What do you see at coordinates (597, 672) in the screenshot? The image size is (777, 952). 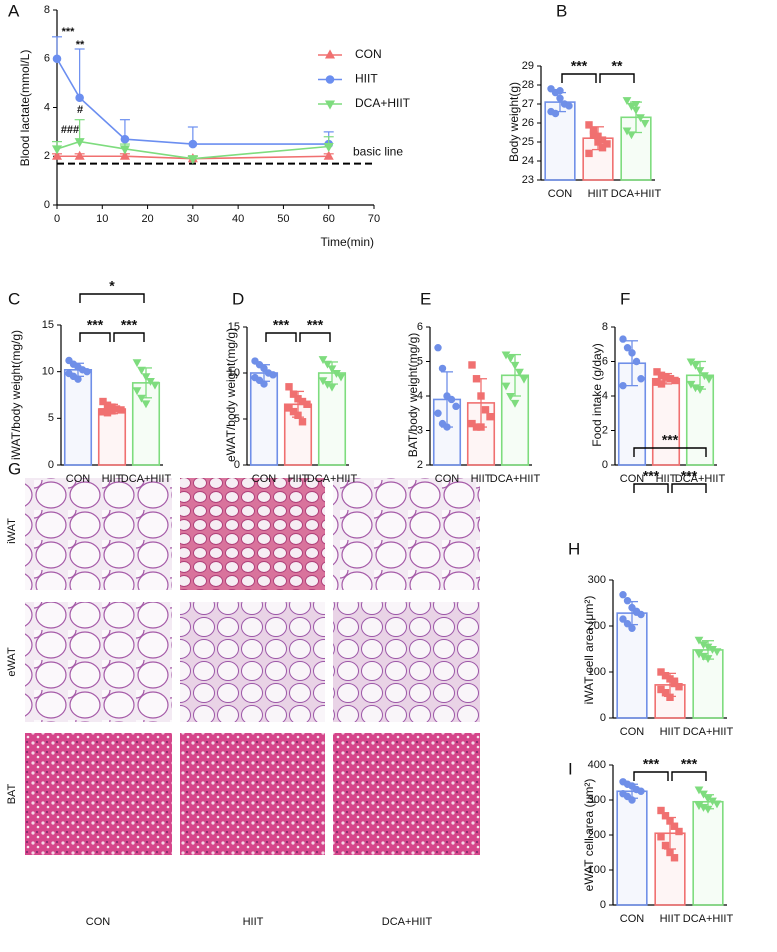 I see `y-tick-label: 100` at bounding box center [597, 672].